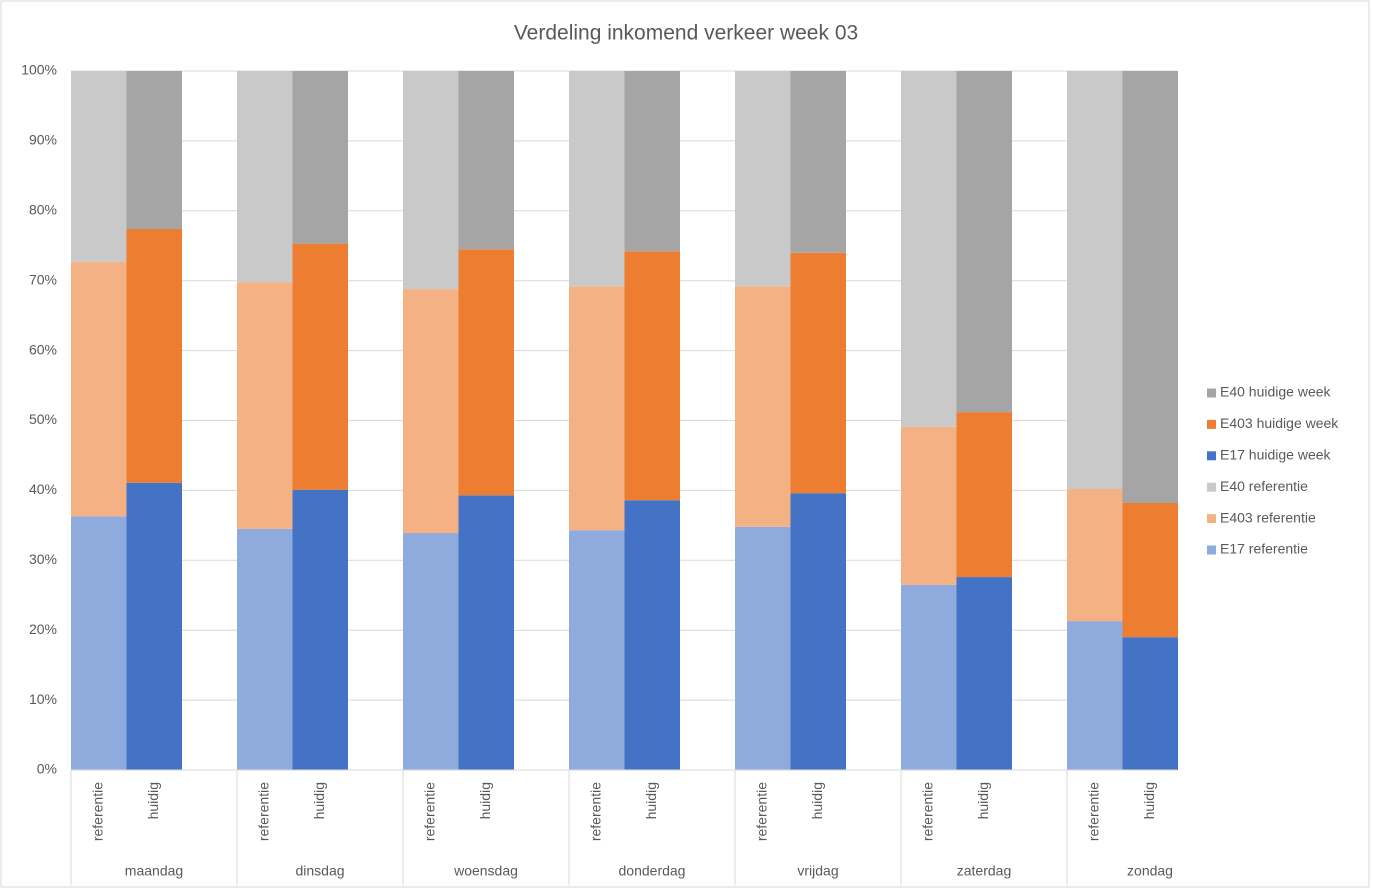 This screenshot has width=1373, height=895. What do you see at coordinates (1268, 517) in the screenshot?
I see `legend-label: E403 referentie` at bounding box center [1268, 517].